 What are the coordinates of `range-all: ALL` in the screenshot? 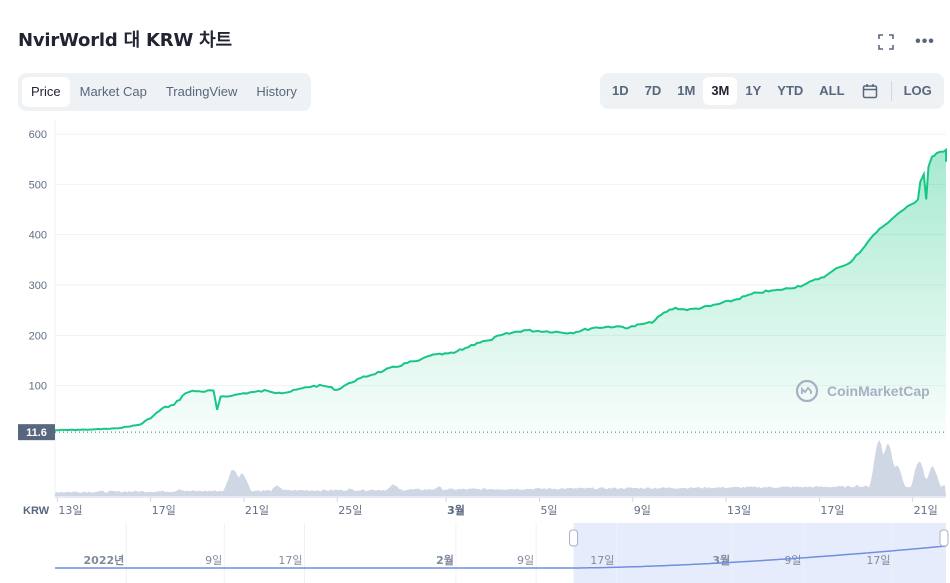 It's located at (832, 90).